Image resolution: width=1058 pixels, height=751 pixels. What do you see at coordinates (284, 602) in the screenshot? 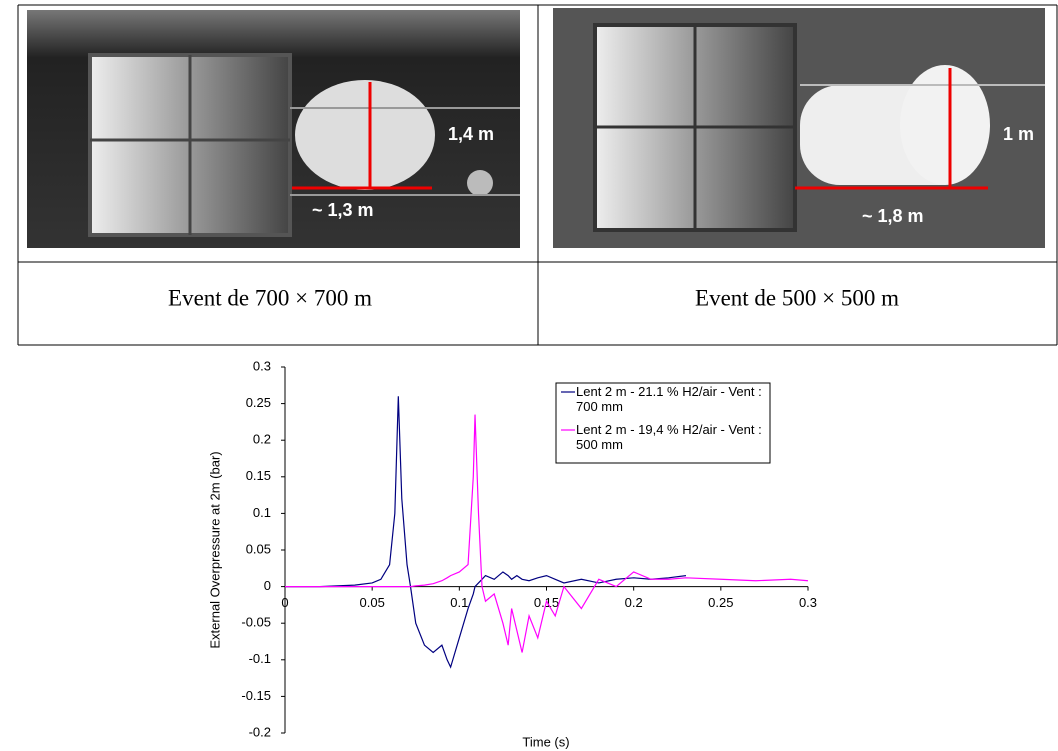
I see `x-tick-label: 0` at bounding box center [284, 602].